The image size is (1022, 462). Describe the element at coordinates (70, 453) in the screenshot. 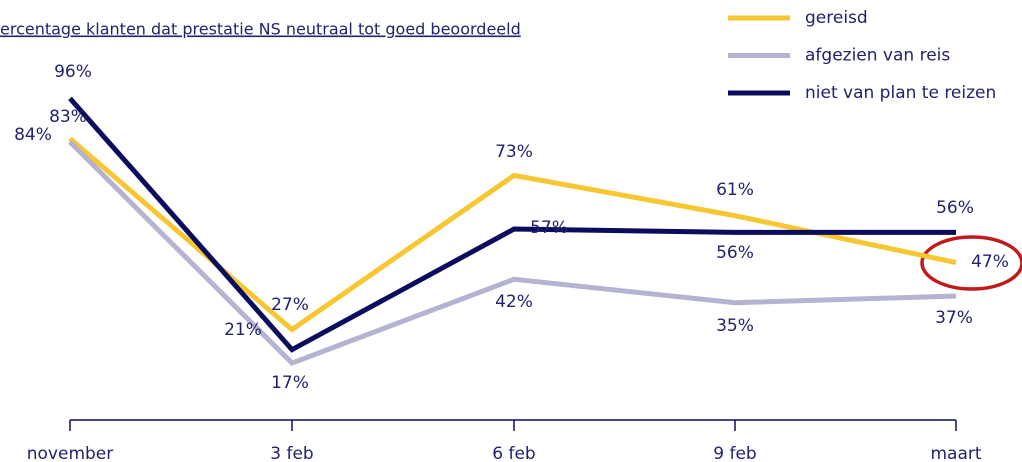

I see `x-tick-label: november` at that location.